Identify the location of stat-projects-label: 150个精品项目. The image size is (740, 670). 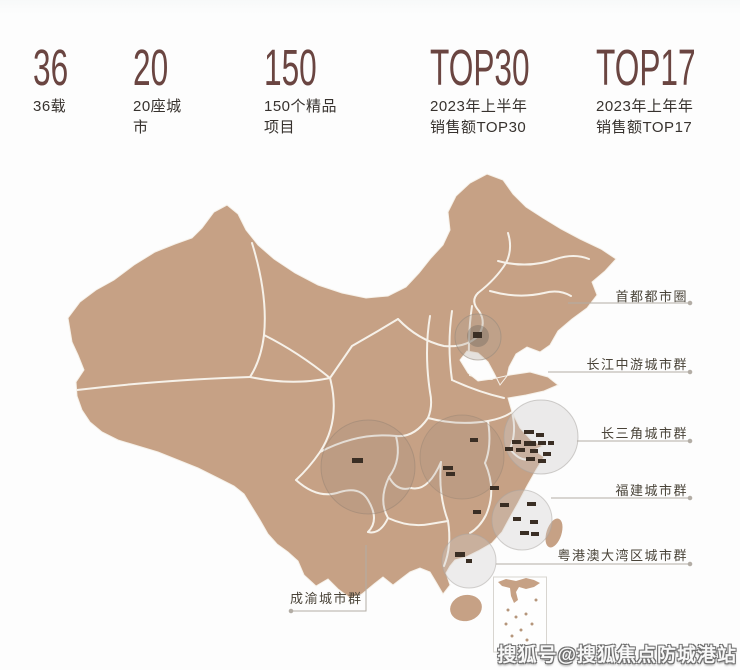
(301, 117).